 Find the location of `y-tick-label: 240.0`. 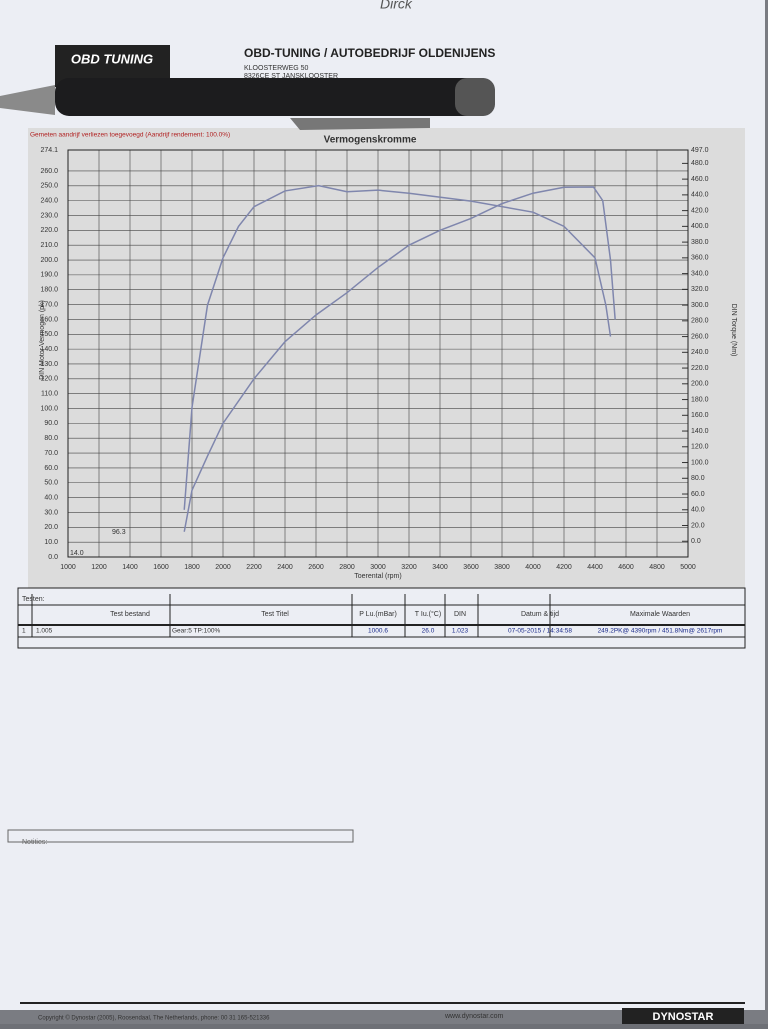

y-tick-label: 240.0 is located at coordinates (49, 200).